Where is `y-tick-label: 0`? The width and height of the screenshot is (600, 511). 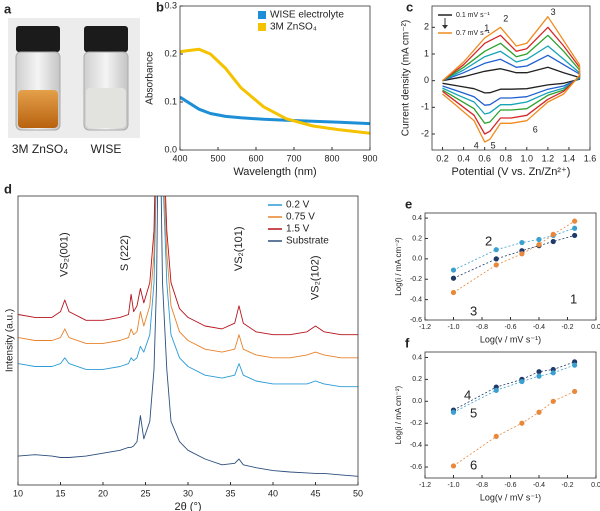 y-tick-label: 0 is located at coordinates (426, 80).